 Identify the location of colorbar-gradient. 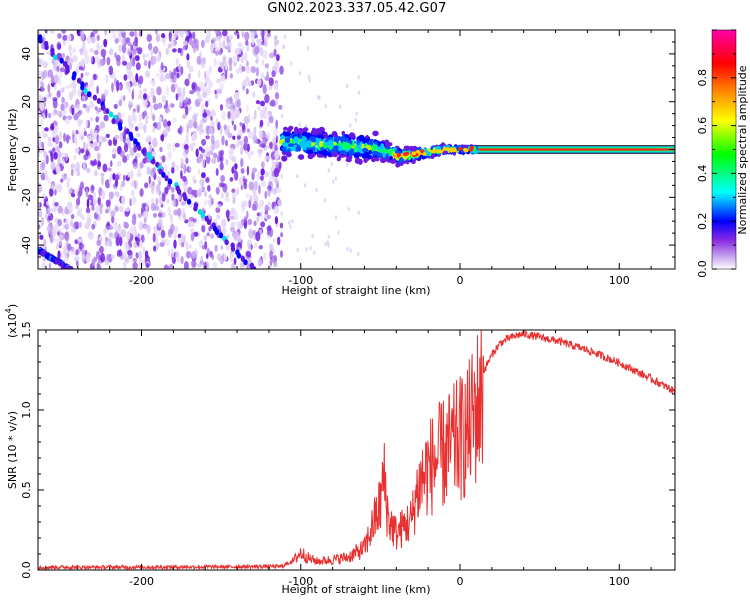
(724, 149).